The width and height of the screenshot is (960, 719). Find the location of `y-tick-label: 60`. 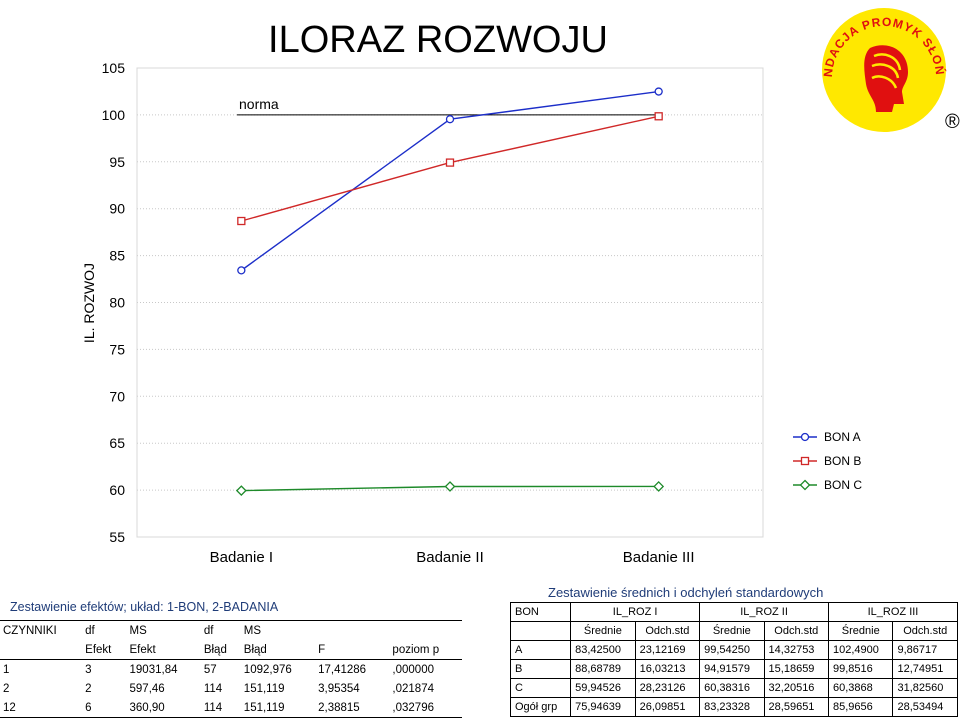

y-tick-label: 60 is located at coordinates (117, 490).